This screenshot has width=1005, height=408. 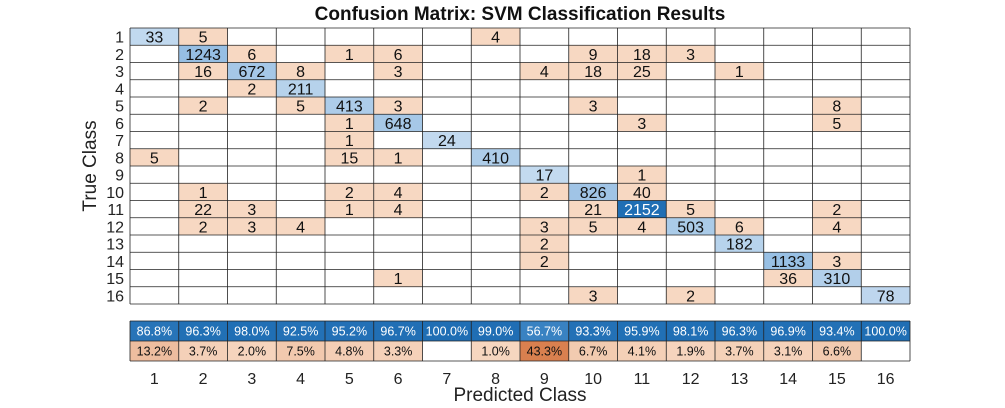 I want to click on x-tick-label: 8, so click(x=495, y=379).